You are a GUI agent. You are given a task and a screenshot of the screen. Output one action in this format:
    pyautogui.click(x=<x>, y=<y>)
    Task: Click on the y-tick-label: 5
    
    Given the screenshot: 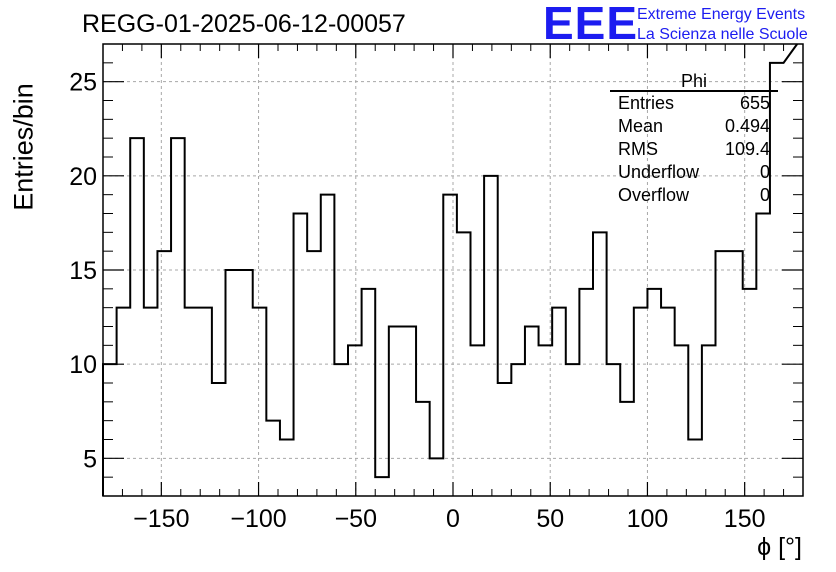 What is the action you would take?
    pyautogui.click(x=90, y=459)
    